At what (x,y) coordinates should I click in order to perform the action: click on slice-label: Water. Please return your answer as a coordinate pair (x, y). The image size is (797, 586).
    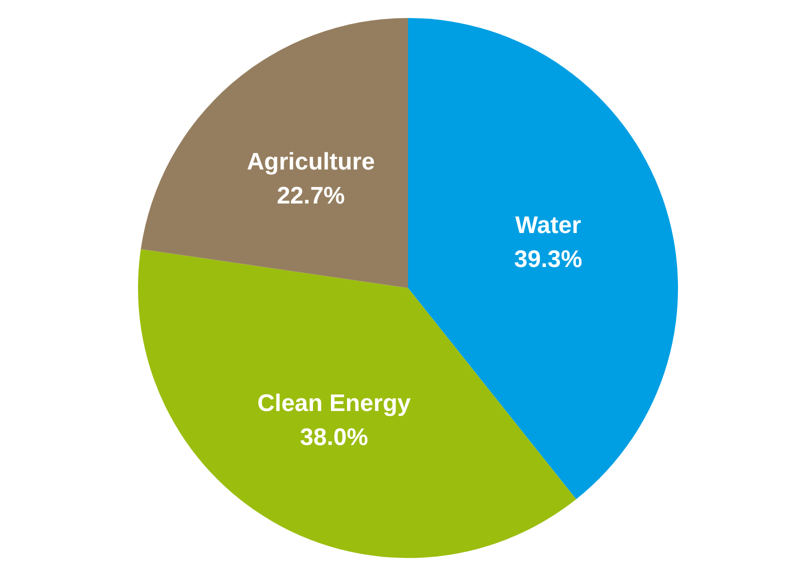
    Looking at the image, I should click on (548, 226).